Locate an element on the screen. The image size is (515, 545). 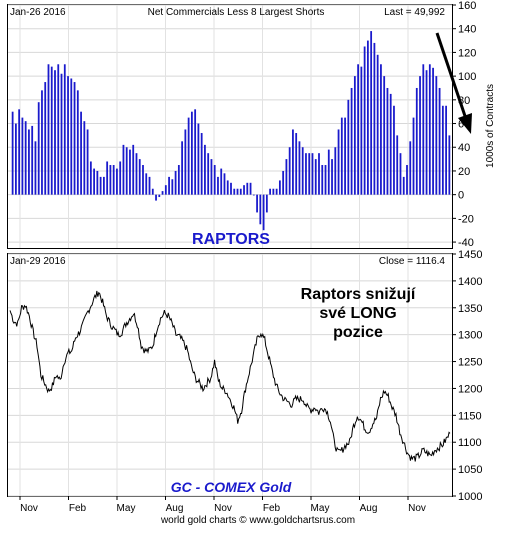
x-tick-label: Aug is located at coordinates (369, 508).